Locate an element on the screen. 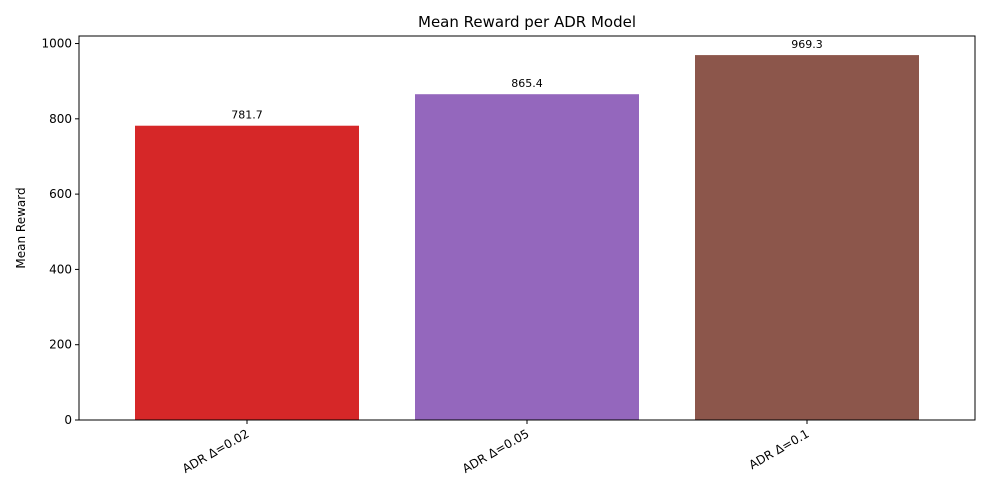  x-axis-ticks: ADR Δ=0.02 ADR Δ=0.05 ADR Δ=0.1 is located at coordinates (496, 448).